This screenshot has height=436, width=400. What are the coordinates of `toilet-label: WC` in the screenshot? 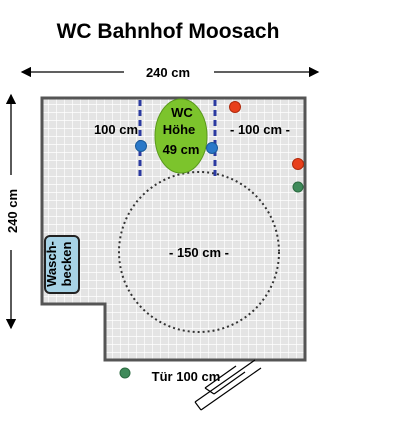 It's located at (182, 112).